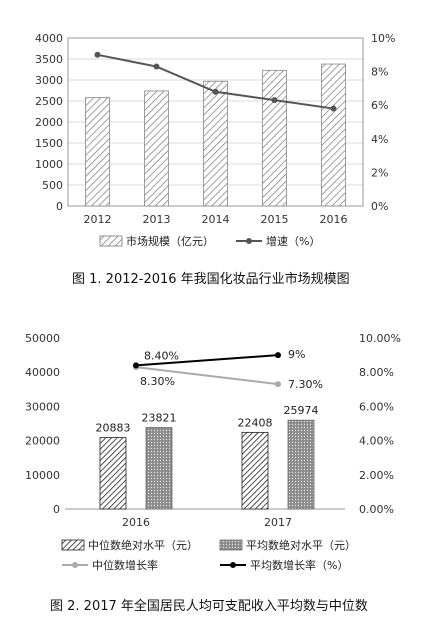 The image size is (426, 623). Describe the element at coordinates (49, 101) in the screenshot. I see `chart1-y-left-tick: 2500` at that location.